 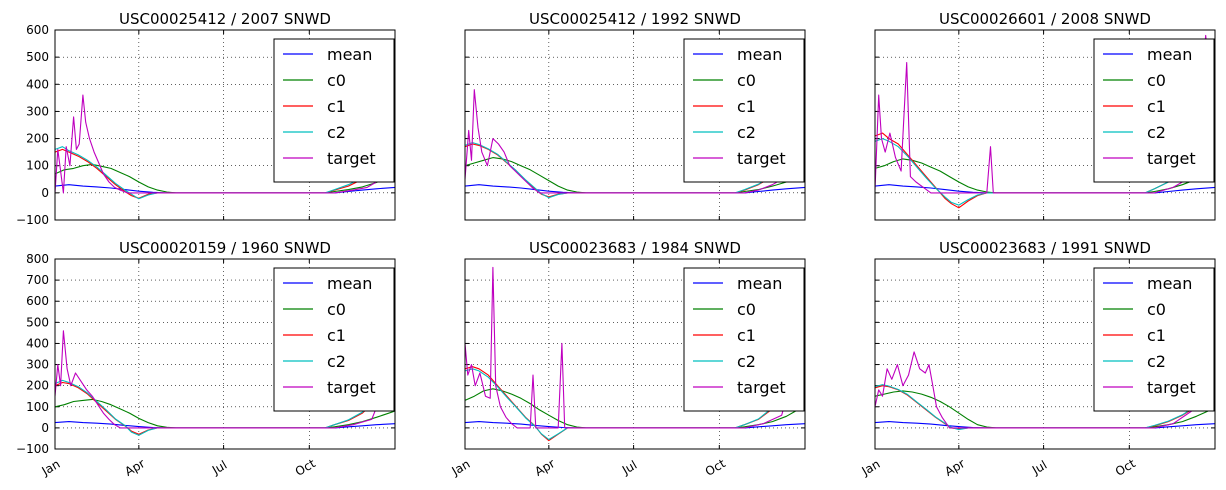 I want to click on subplot-3: USC00026601 / 2008 SNWD mean c0 c1 c2 target, so click(x=1045, y=115).